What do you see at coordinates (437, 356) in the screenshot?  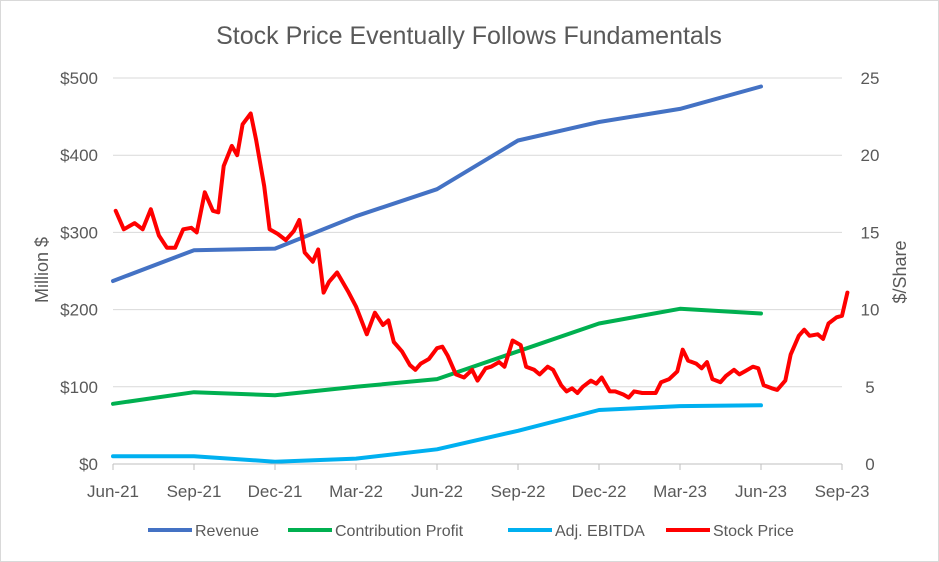 I see `series-line-contribution-profit` at bounding box center [437, 356].